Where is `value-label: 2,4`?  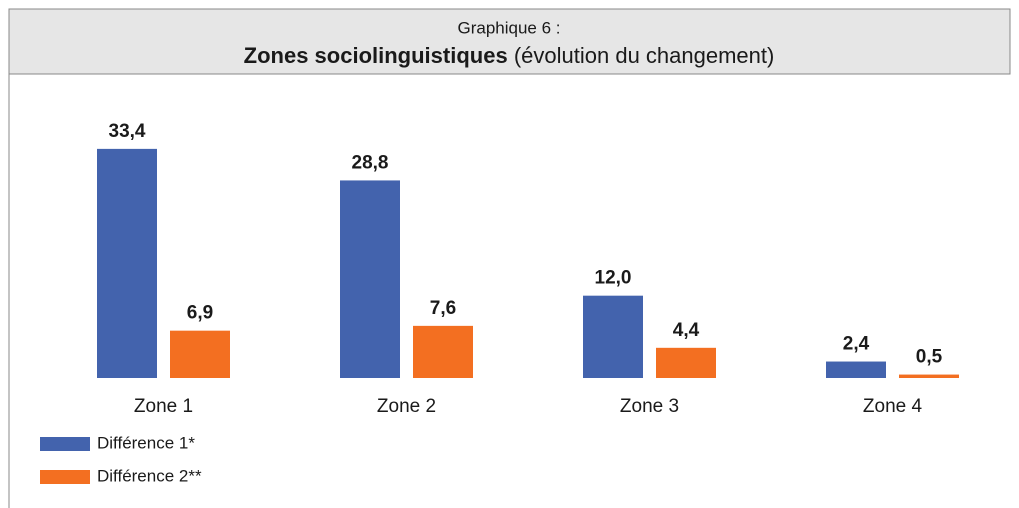 value-label: 2,4 is located at coordinates (856, 344).